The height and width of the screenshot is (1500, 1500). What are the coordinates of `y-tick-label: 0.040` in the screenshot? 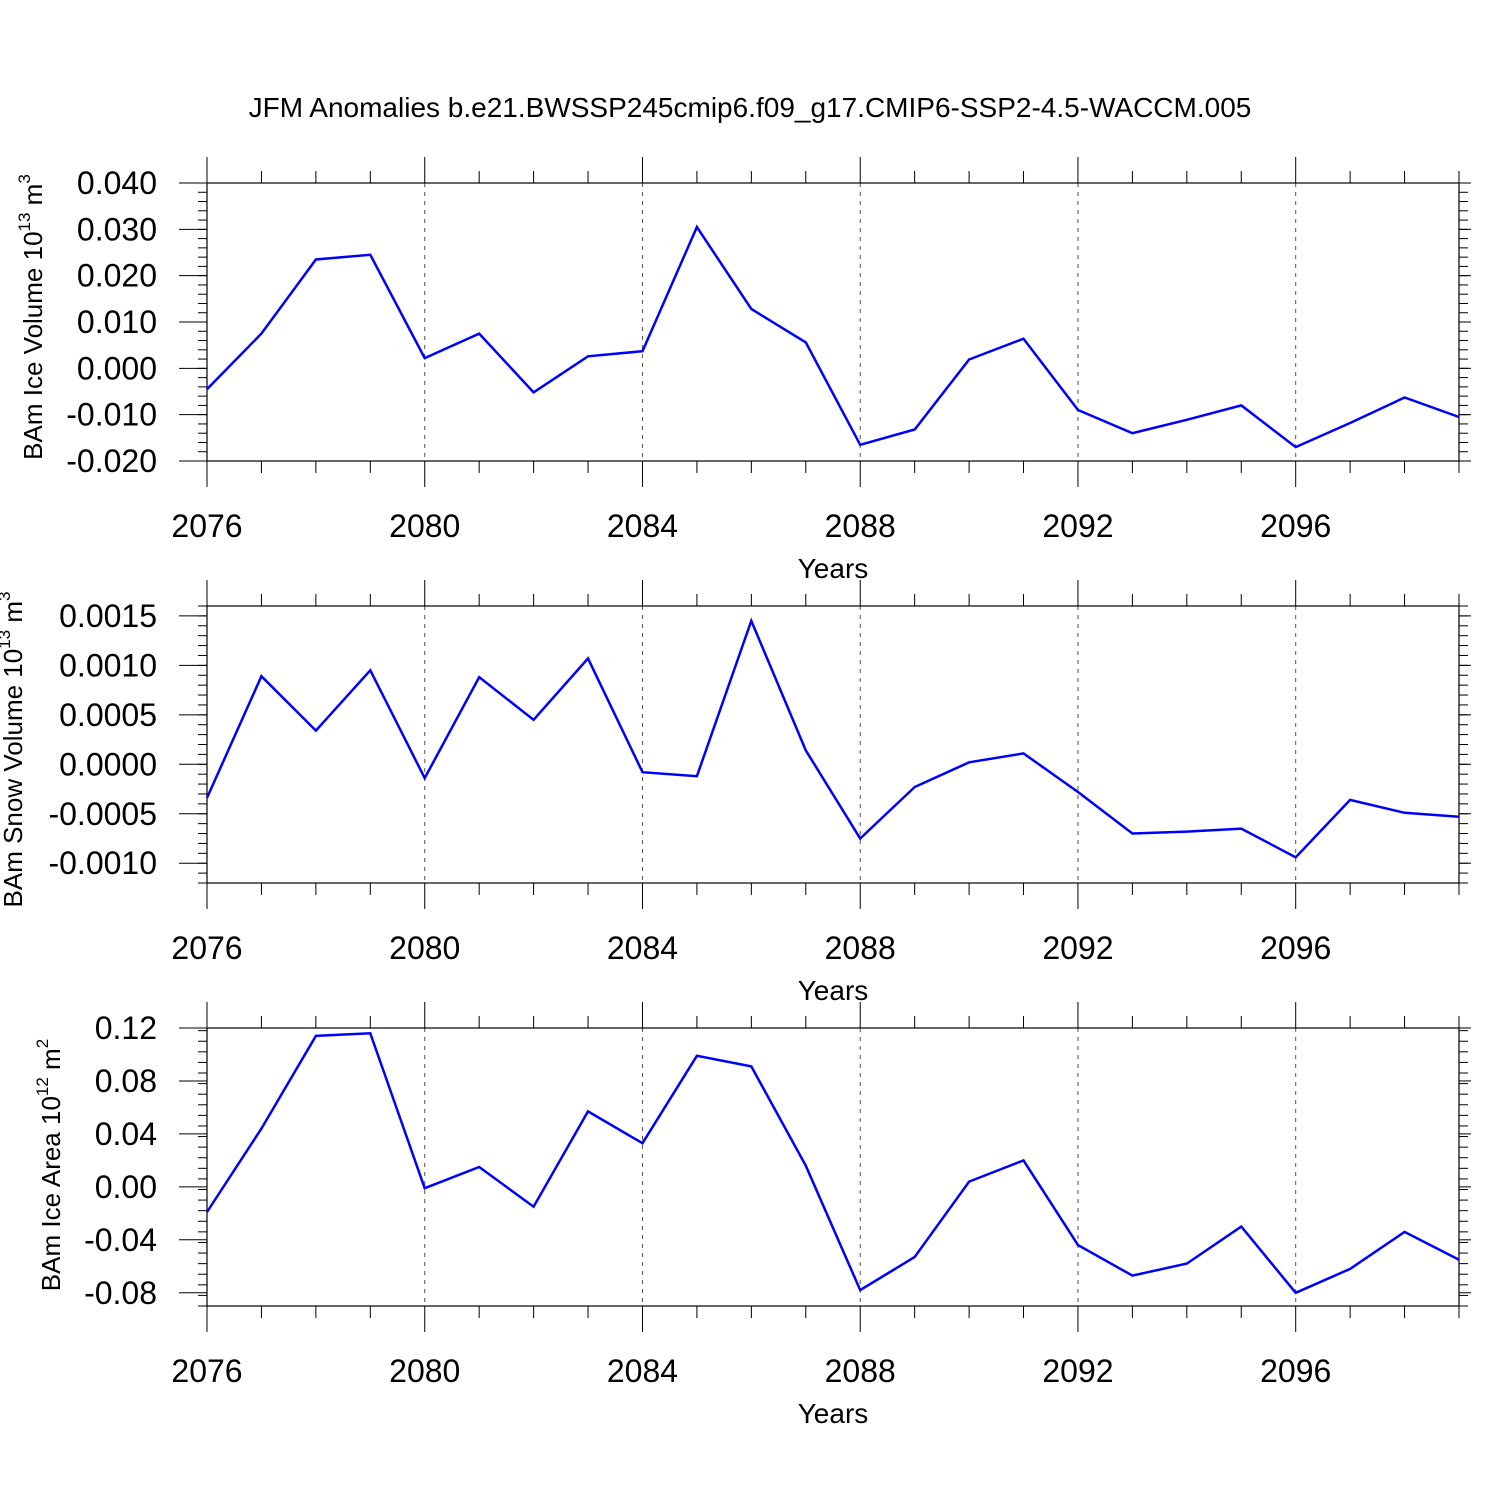 It's located at (117, 183).